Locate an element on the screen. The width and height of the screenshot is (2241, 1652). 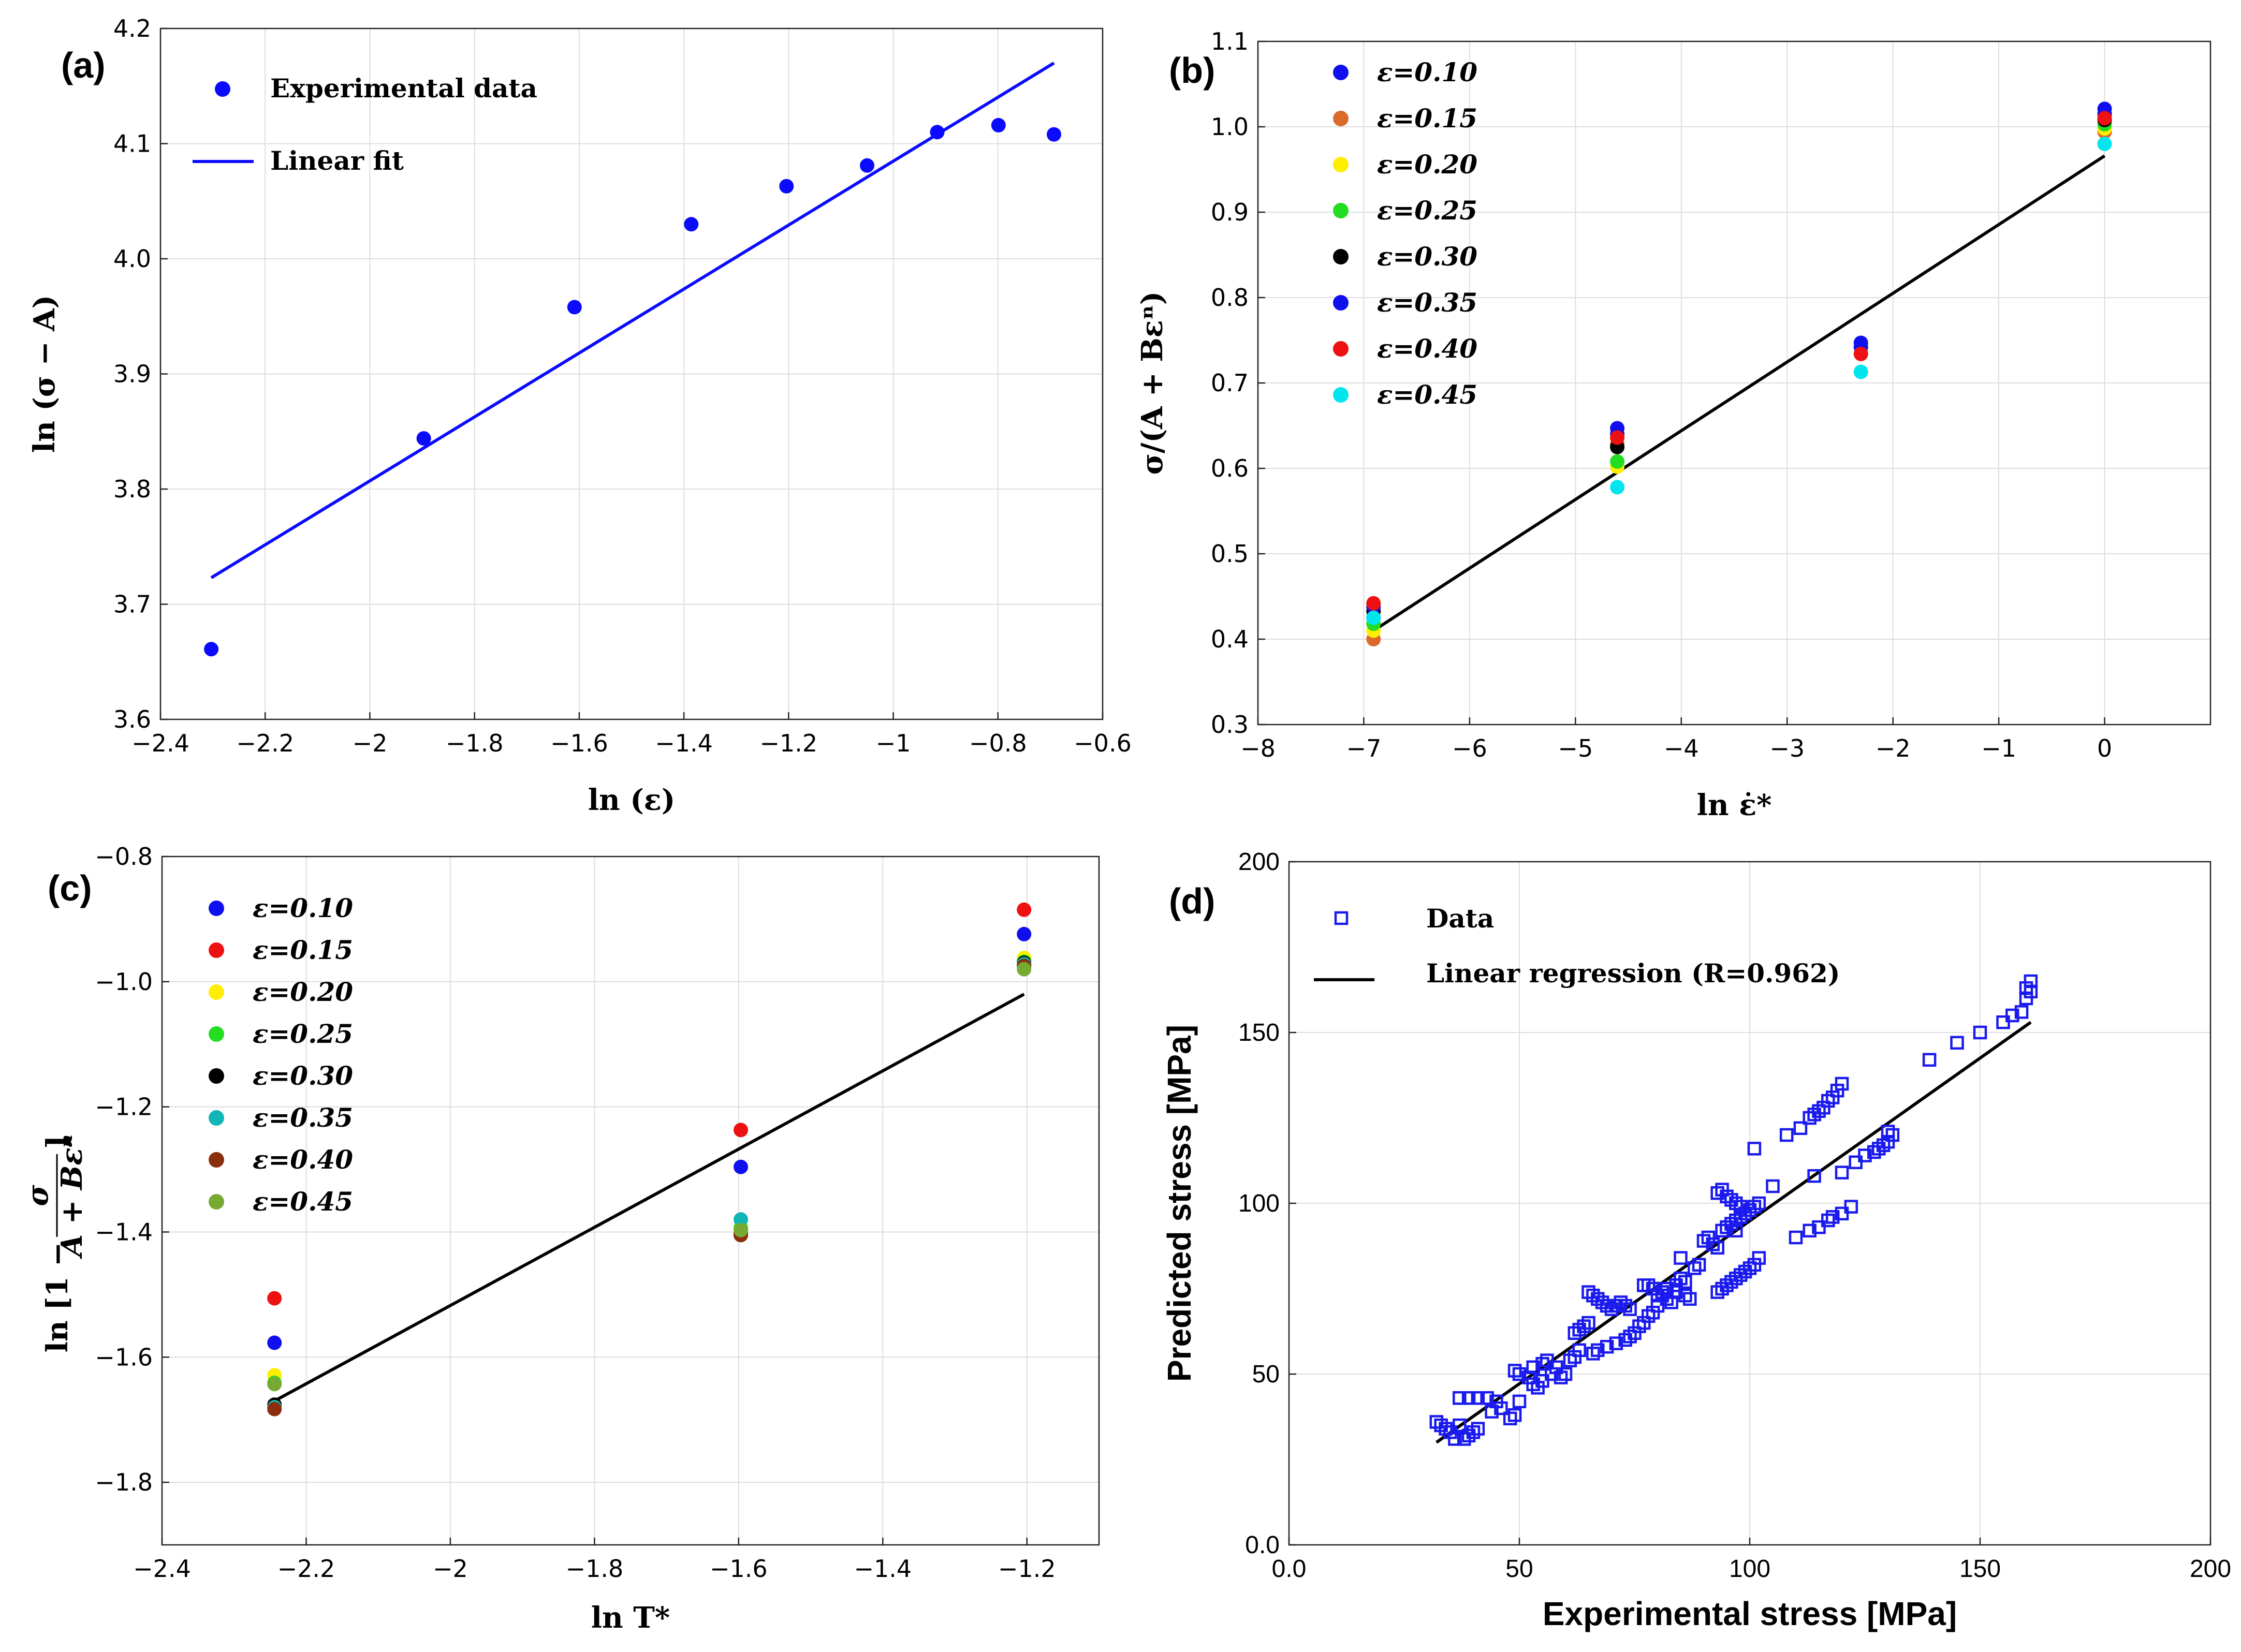
x-tick-label: 150 is located at coordinates (1980, 1569).